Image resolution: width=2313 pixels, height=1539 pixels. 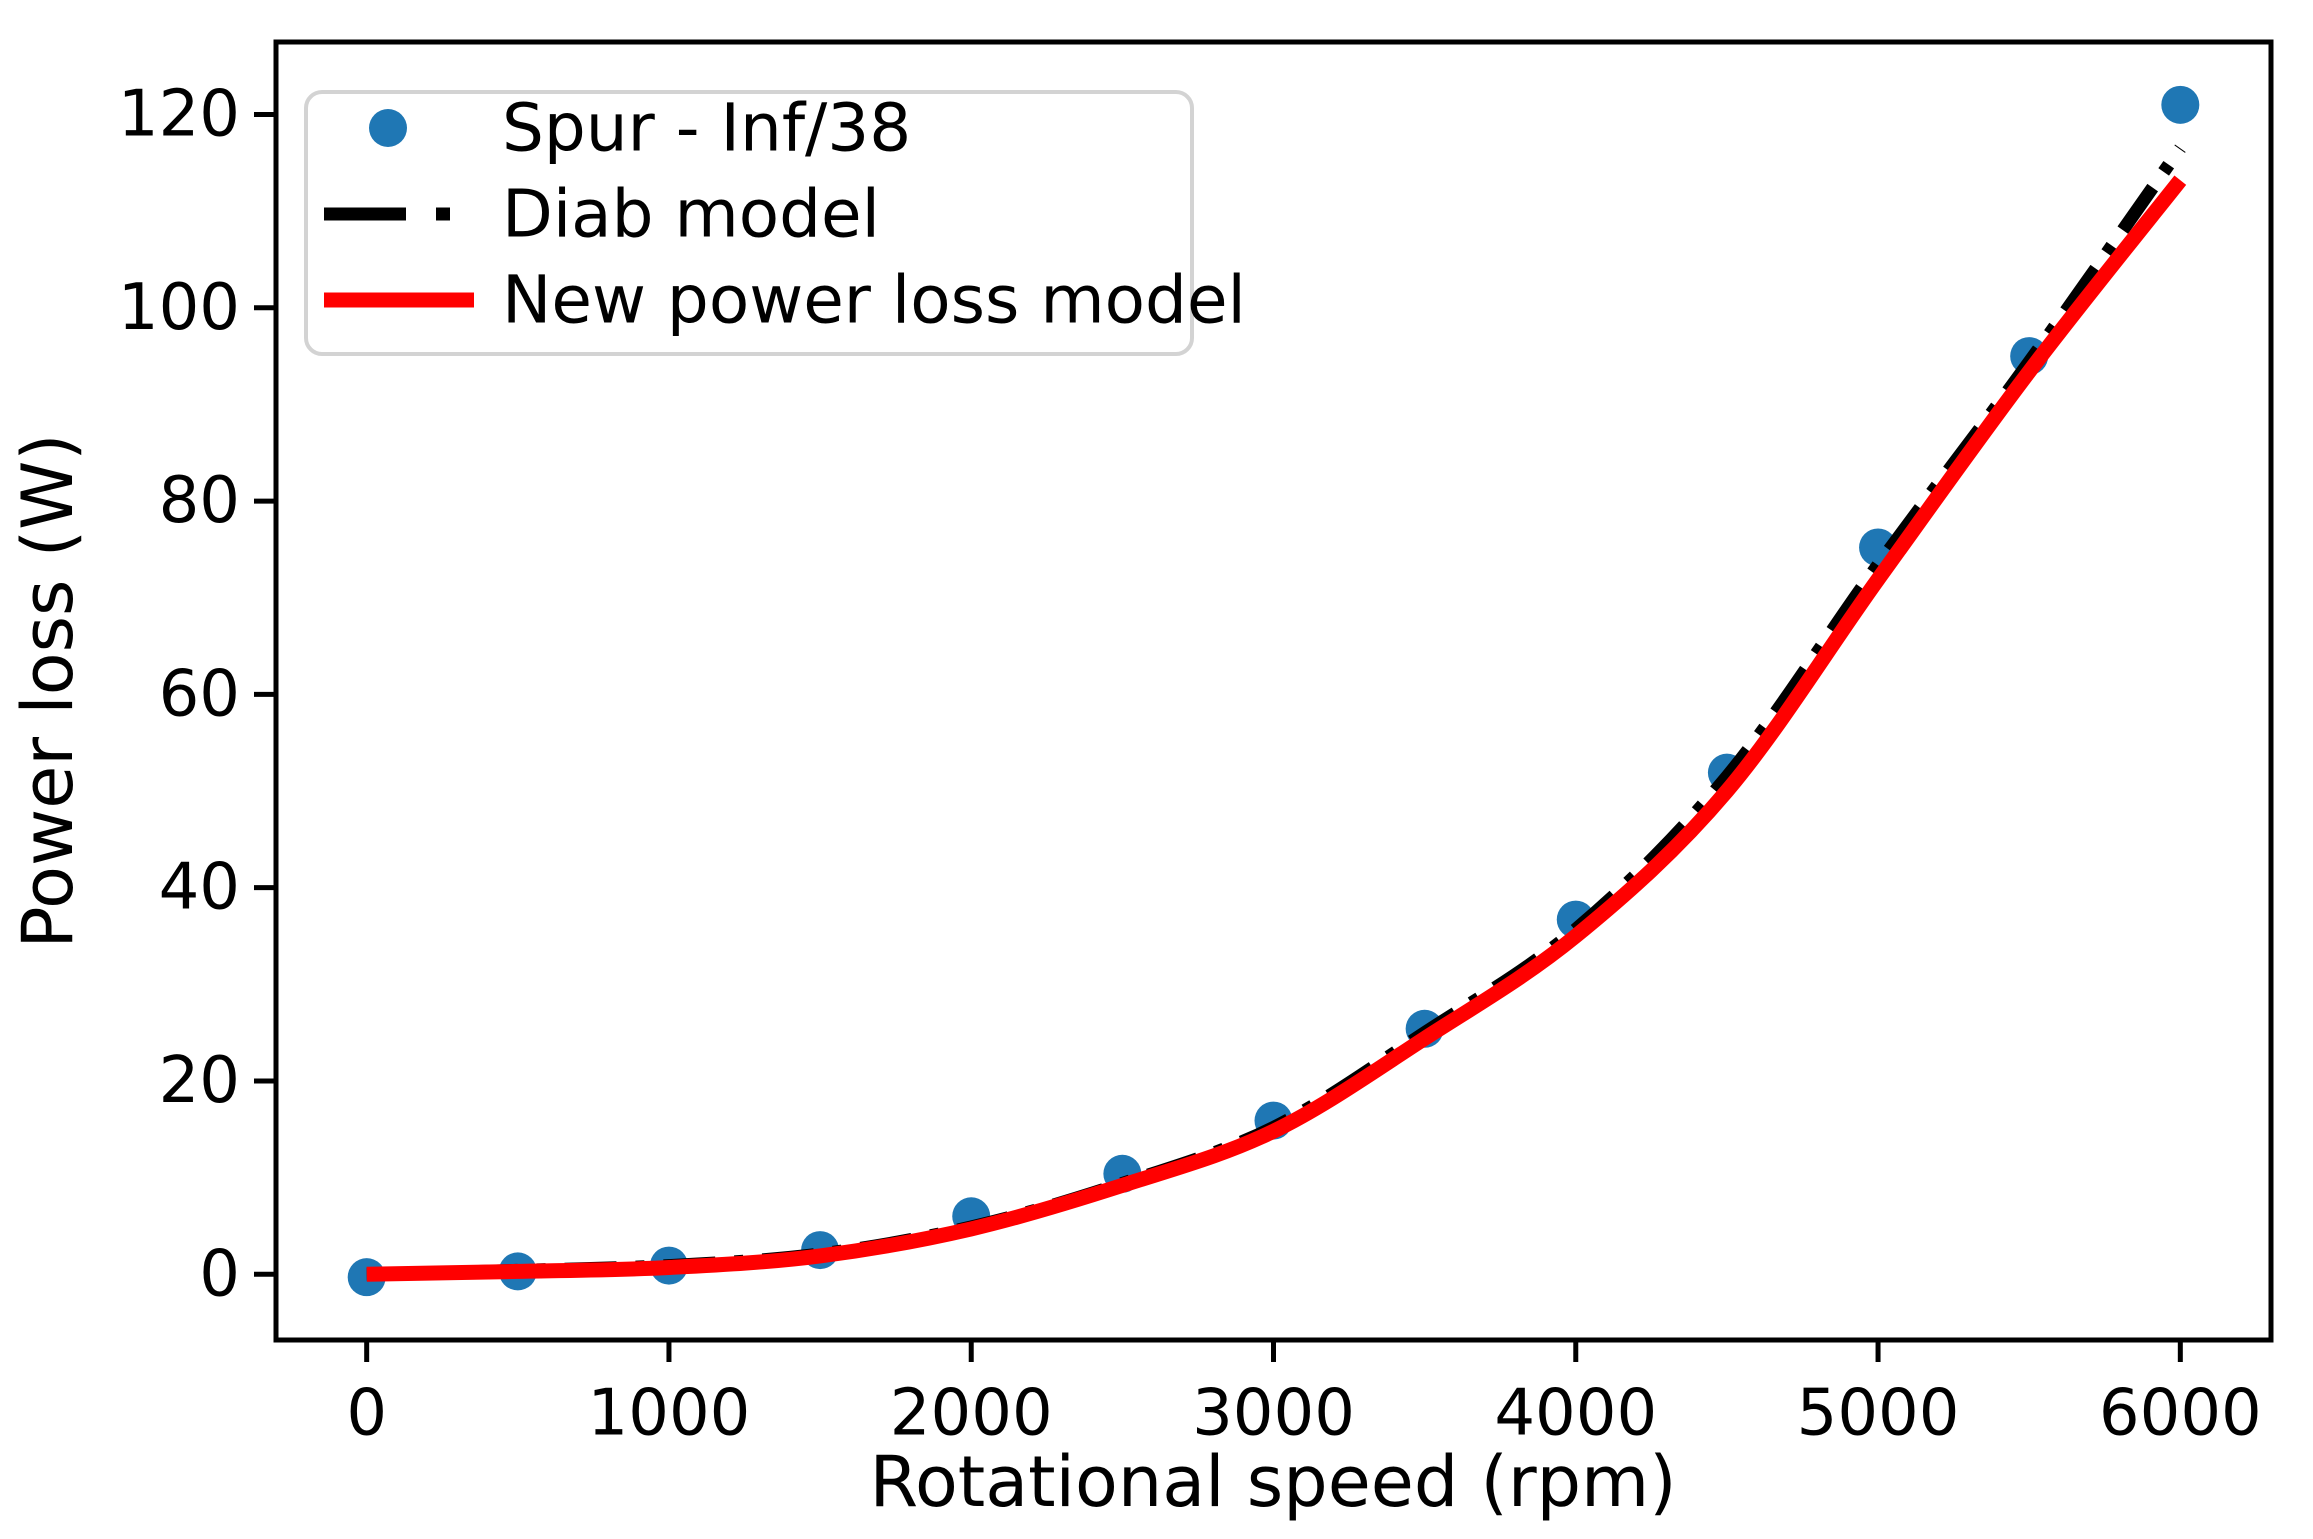 What do you see at coordinates (669, 1413) in the screenshot?
I see `x-tick-label: 1000` at bounding box center [669, 1413].